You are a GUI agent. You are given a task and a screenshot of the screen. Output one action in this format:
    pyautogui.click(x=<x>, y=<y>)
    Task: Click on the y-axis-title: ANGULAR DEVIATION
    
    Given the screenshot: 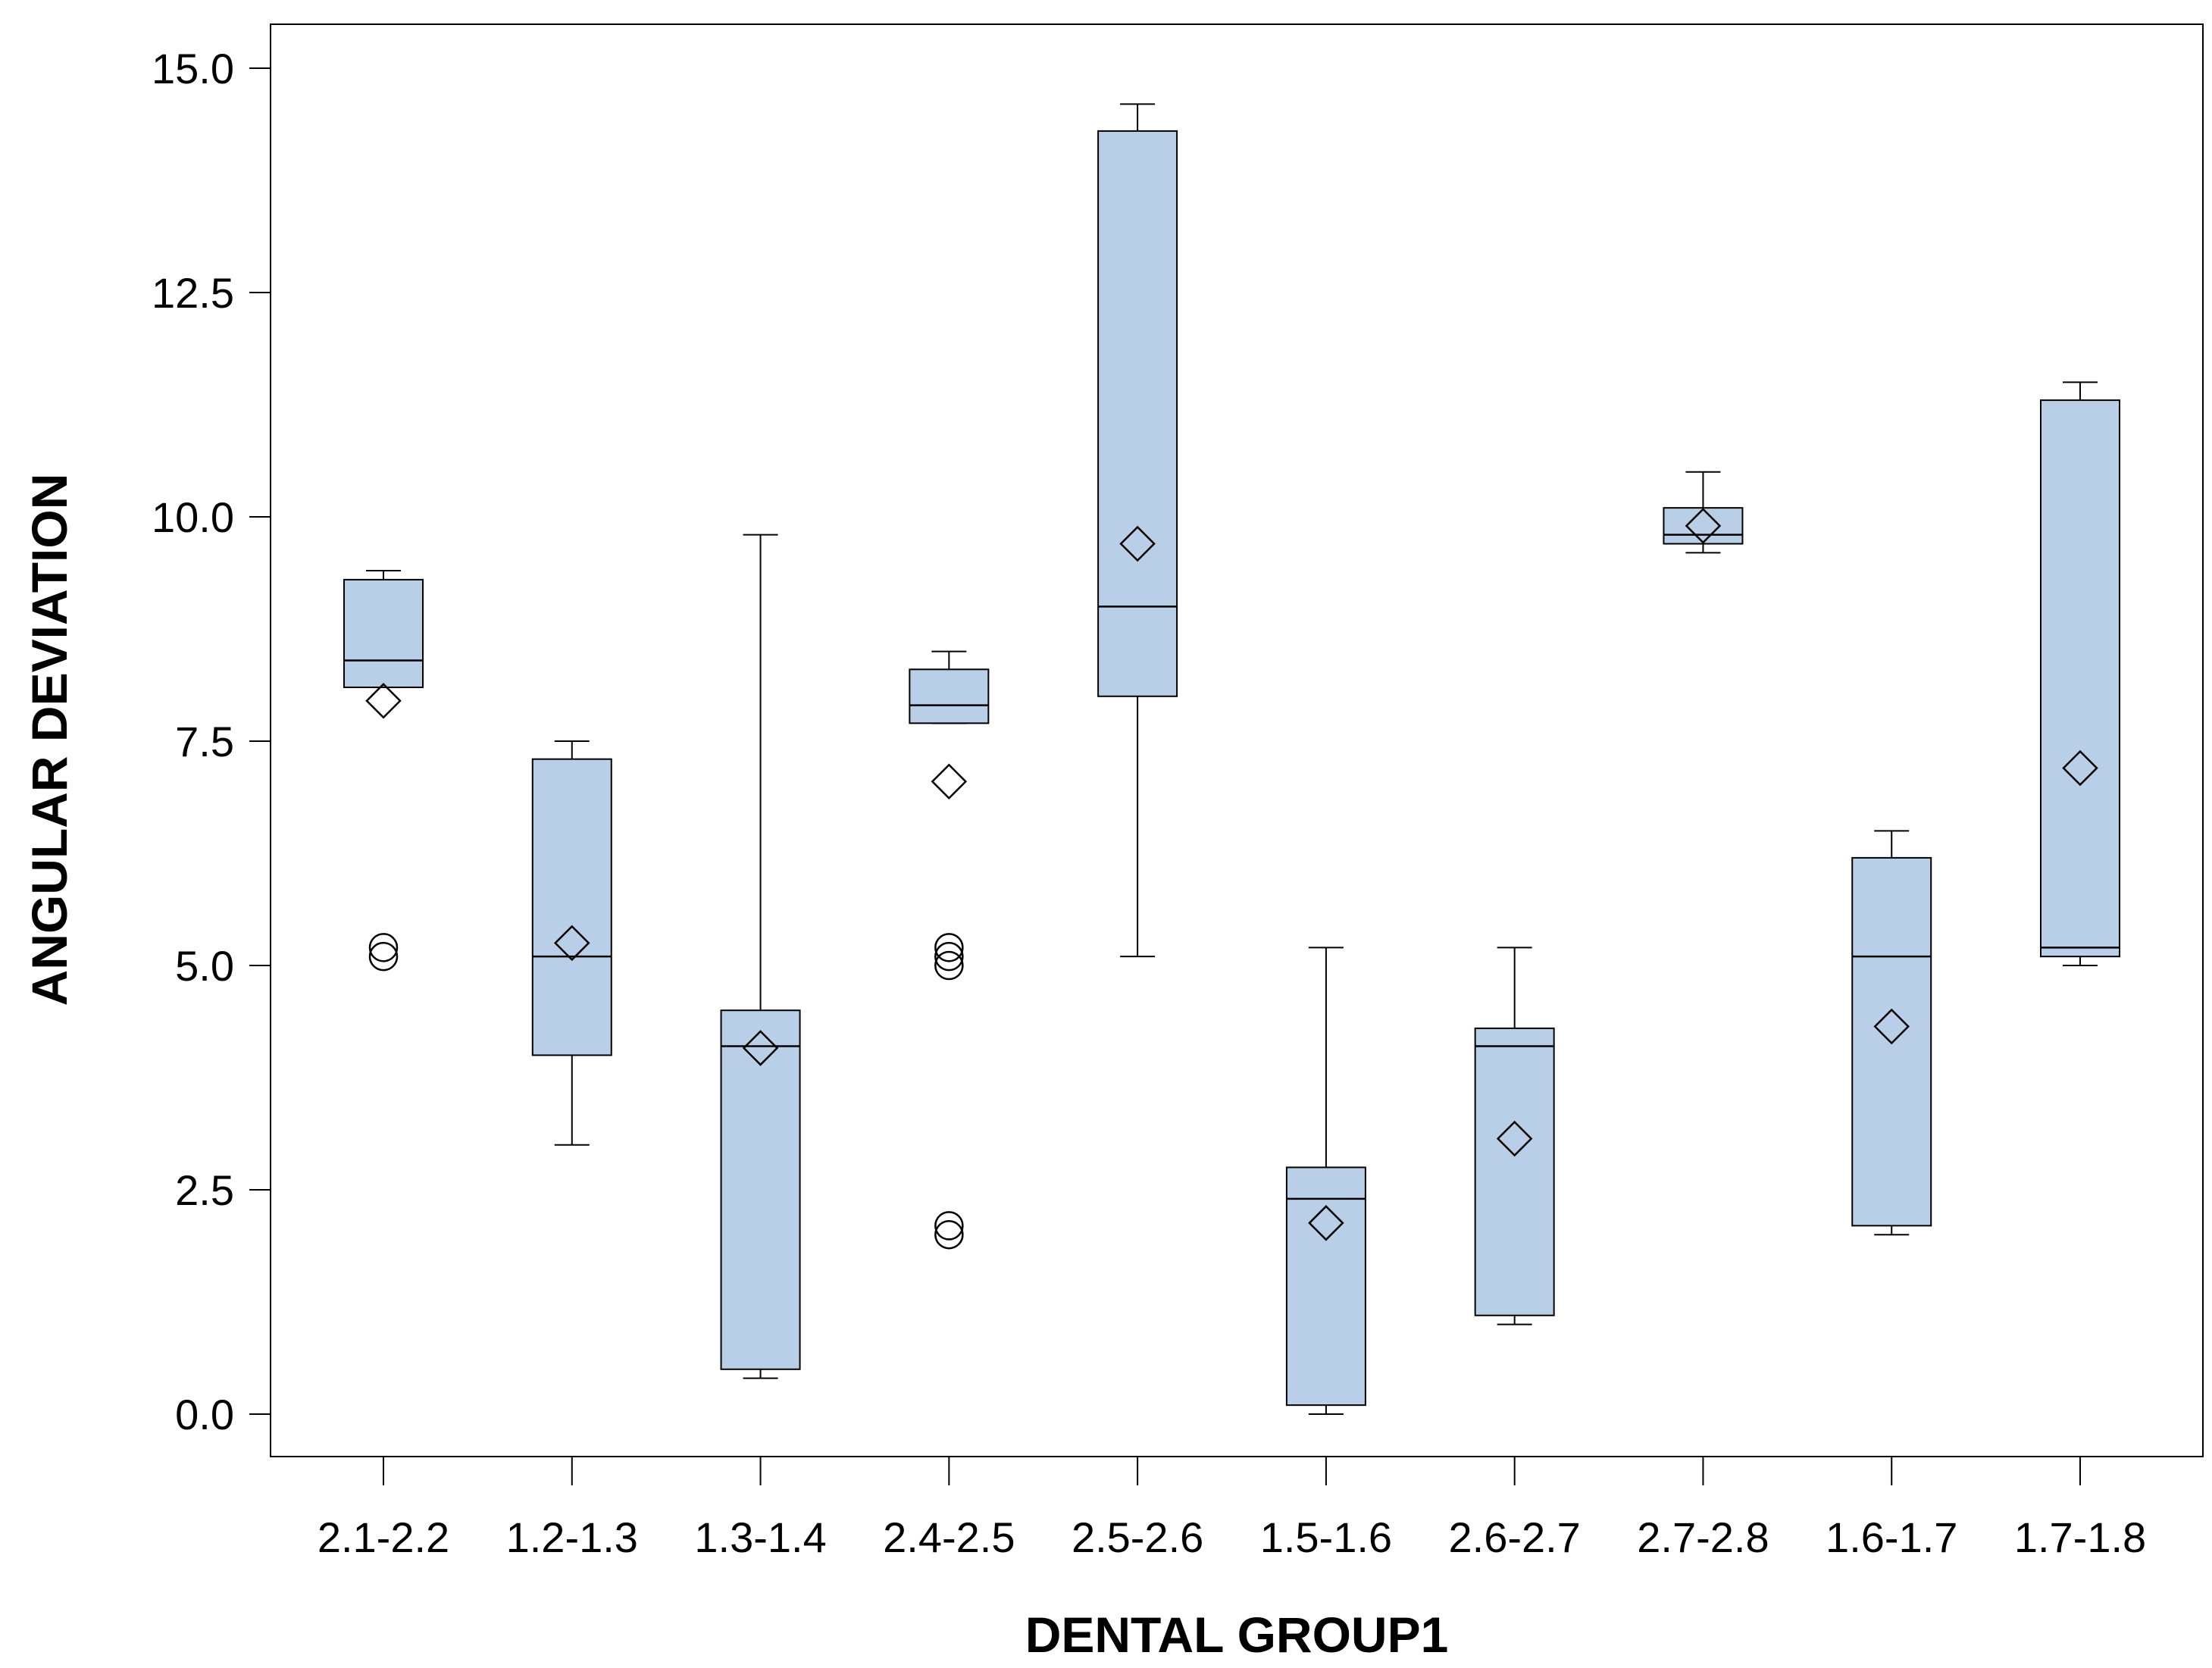 What is the action you would take?
    pyautogui.click(x=49, y=740)
    